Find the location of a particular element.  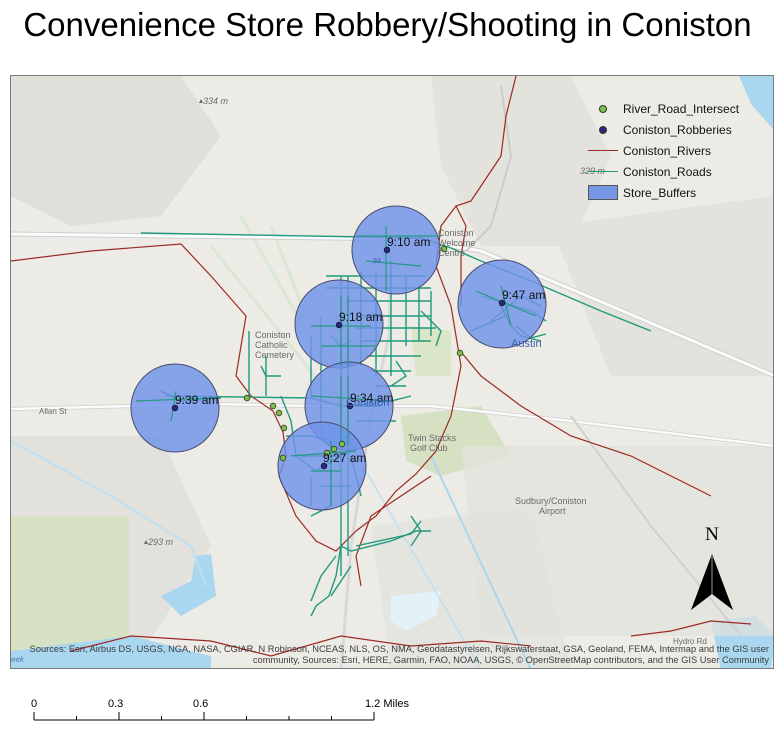

legend-label: Coniston_Rivers is located at coordinates (667, 150).